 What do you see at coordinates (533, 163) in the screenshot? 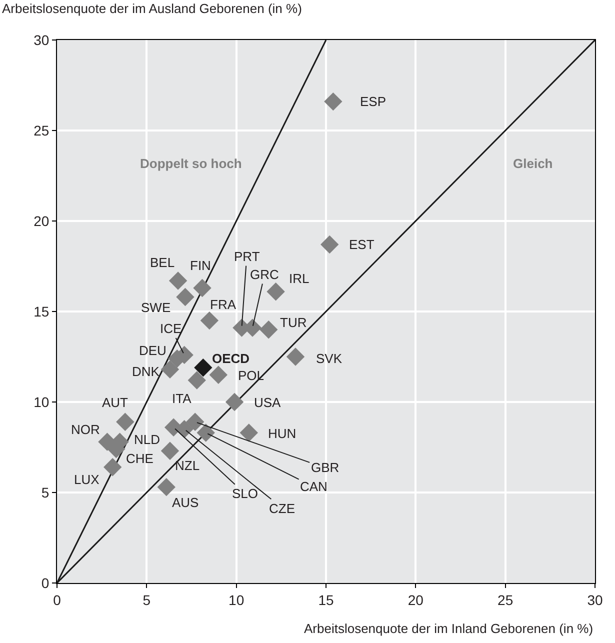
I see `annotation: Gleich` at bounding box center [533, 163].